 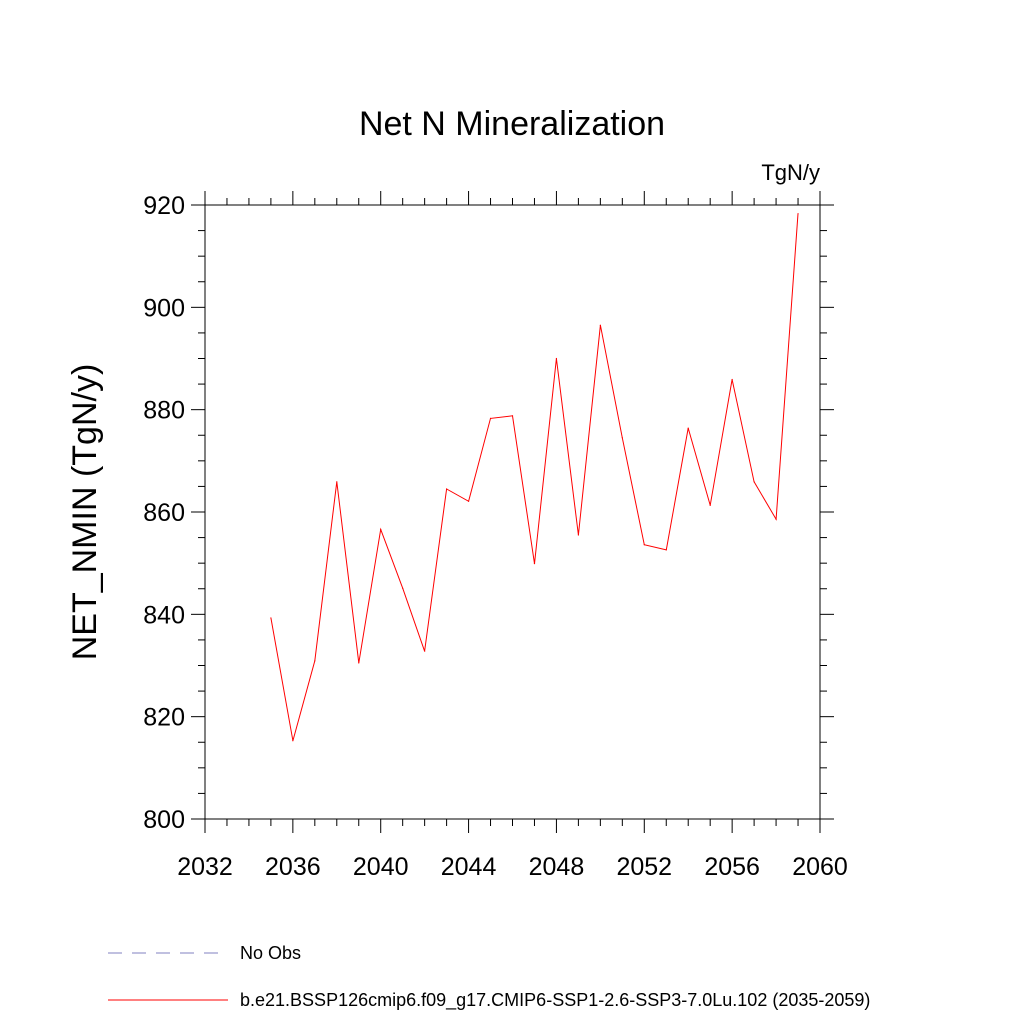 What do you see at coordinates (164, 513) in the screenshot?
I see `y-tick-label: 860` at bounding box center [164, 513].